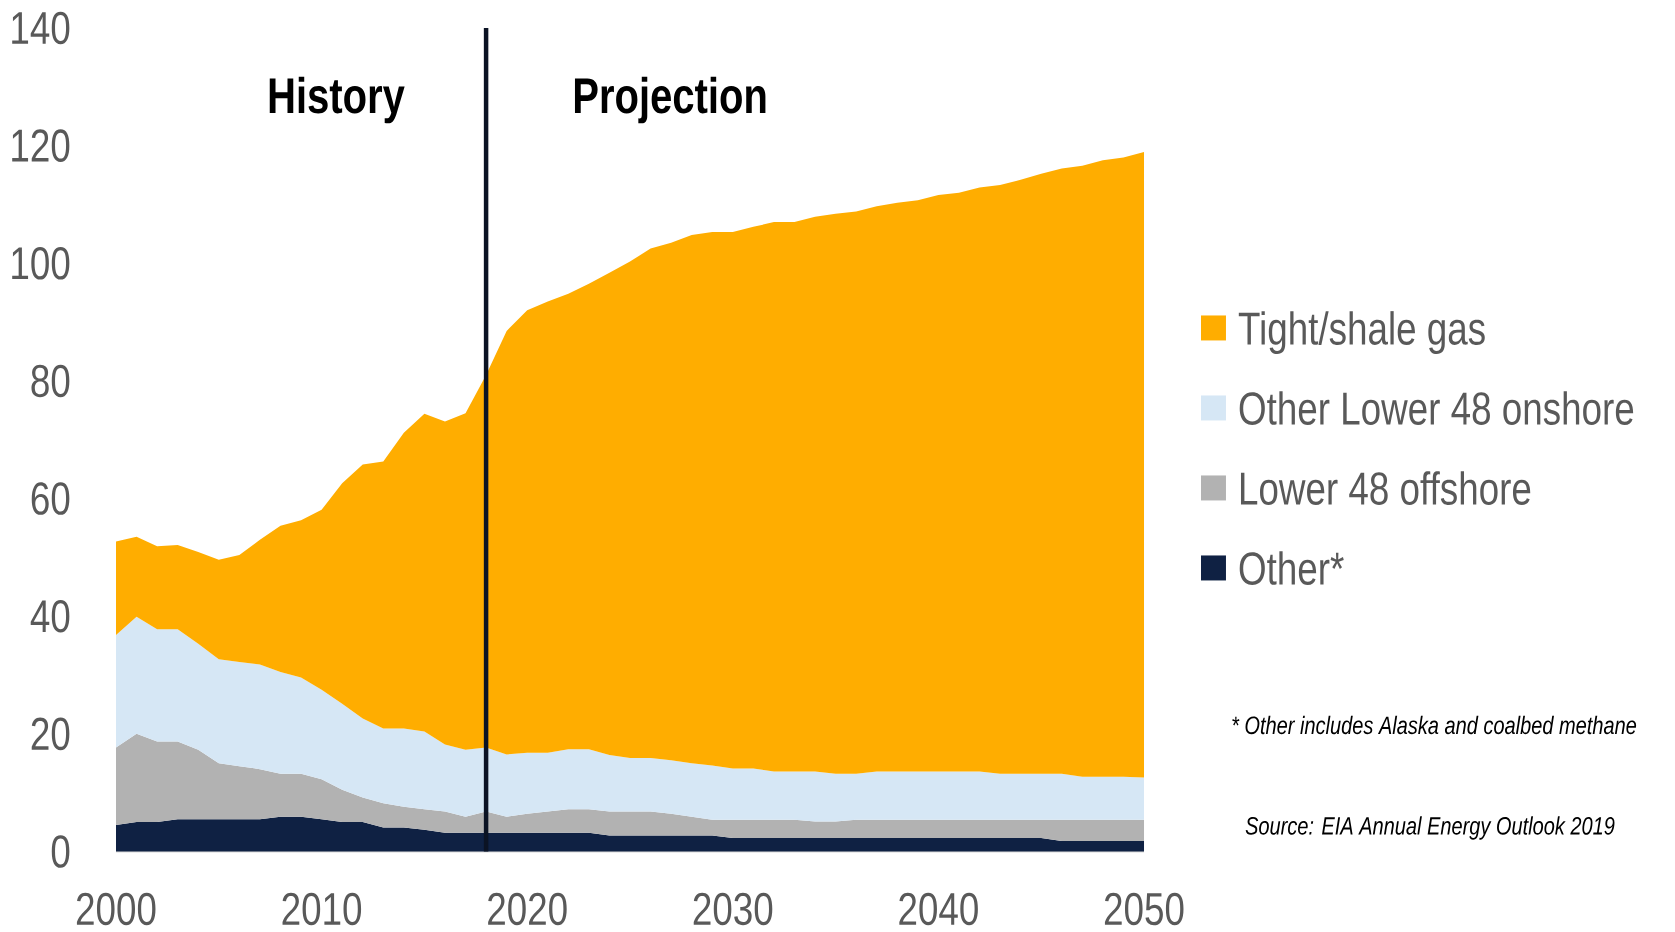 This screenshot has height=932, width=1675. Describe the element at coordinates (670, 100) in the screenshot. I see `annotation: Projection` at that location.